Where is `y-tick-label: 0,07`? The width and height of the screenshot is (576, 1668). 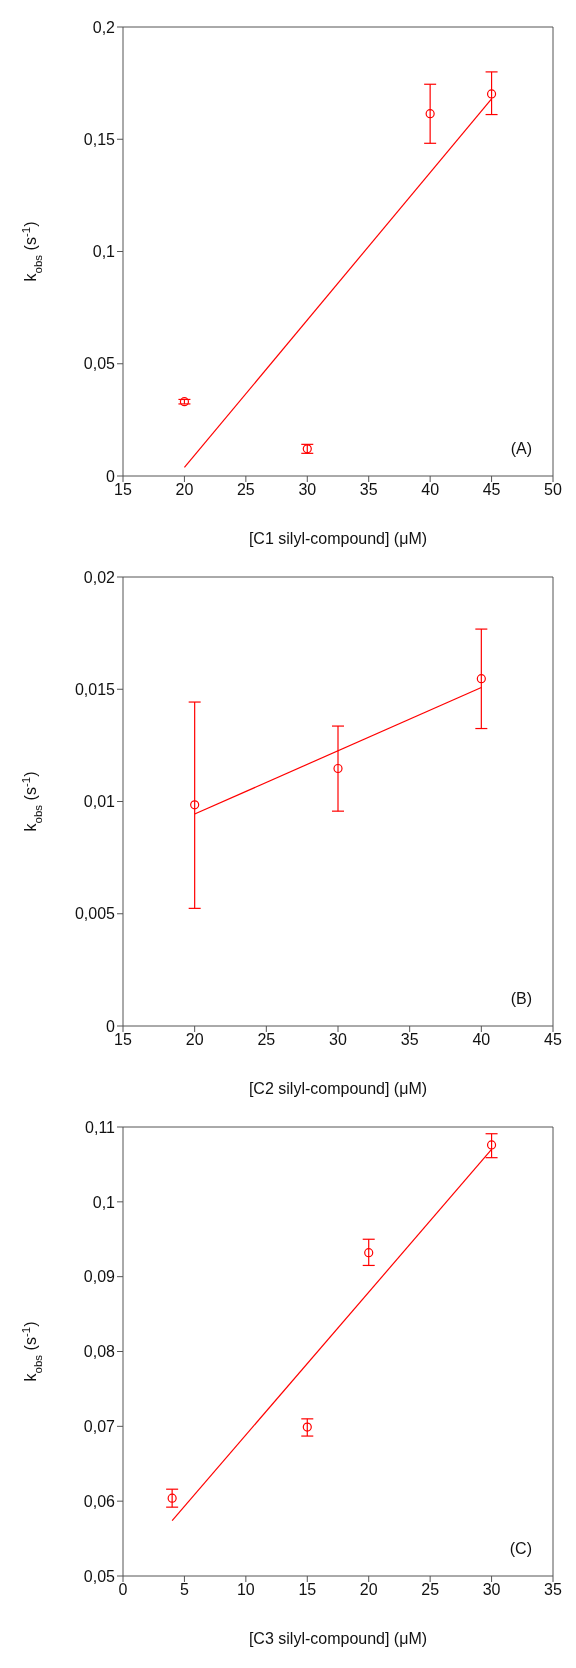
y-tick-label: 0,07 is located at coordinates (99, 1427).